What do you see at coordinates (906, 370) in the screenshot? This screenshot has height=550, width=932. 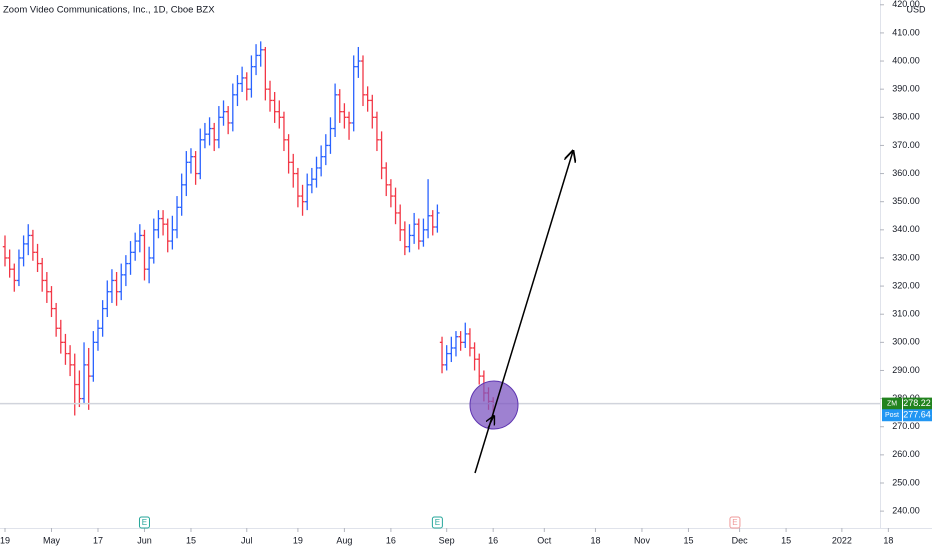 I see `y-tick-label: 290.00` at bounding box center [906, 370].